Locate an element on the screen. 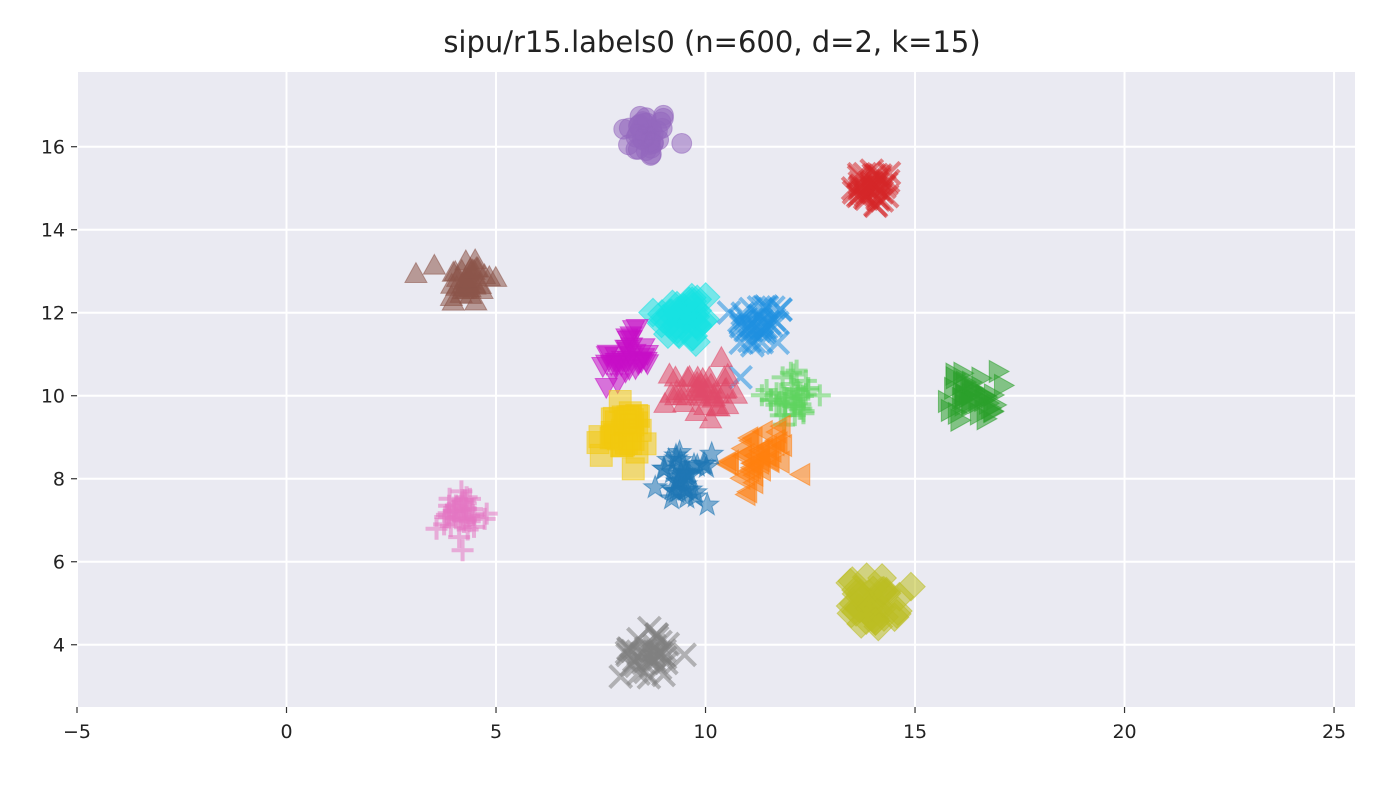  y-tick-label: 10 is located at coordinates (53, 397).